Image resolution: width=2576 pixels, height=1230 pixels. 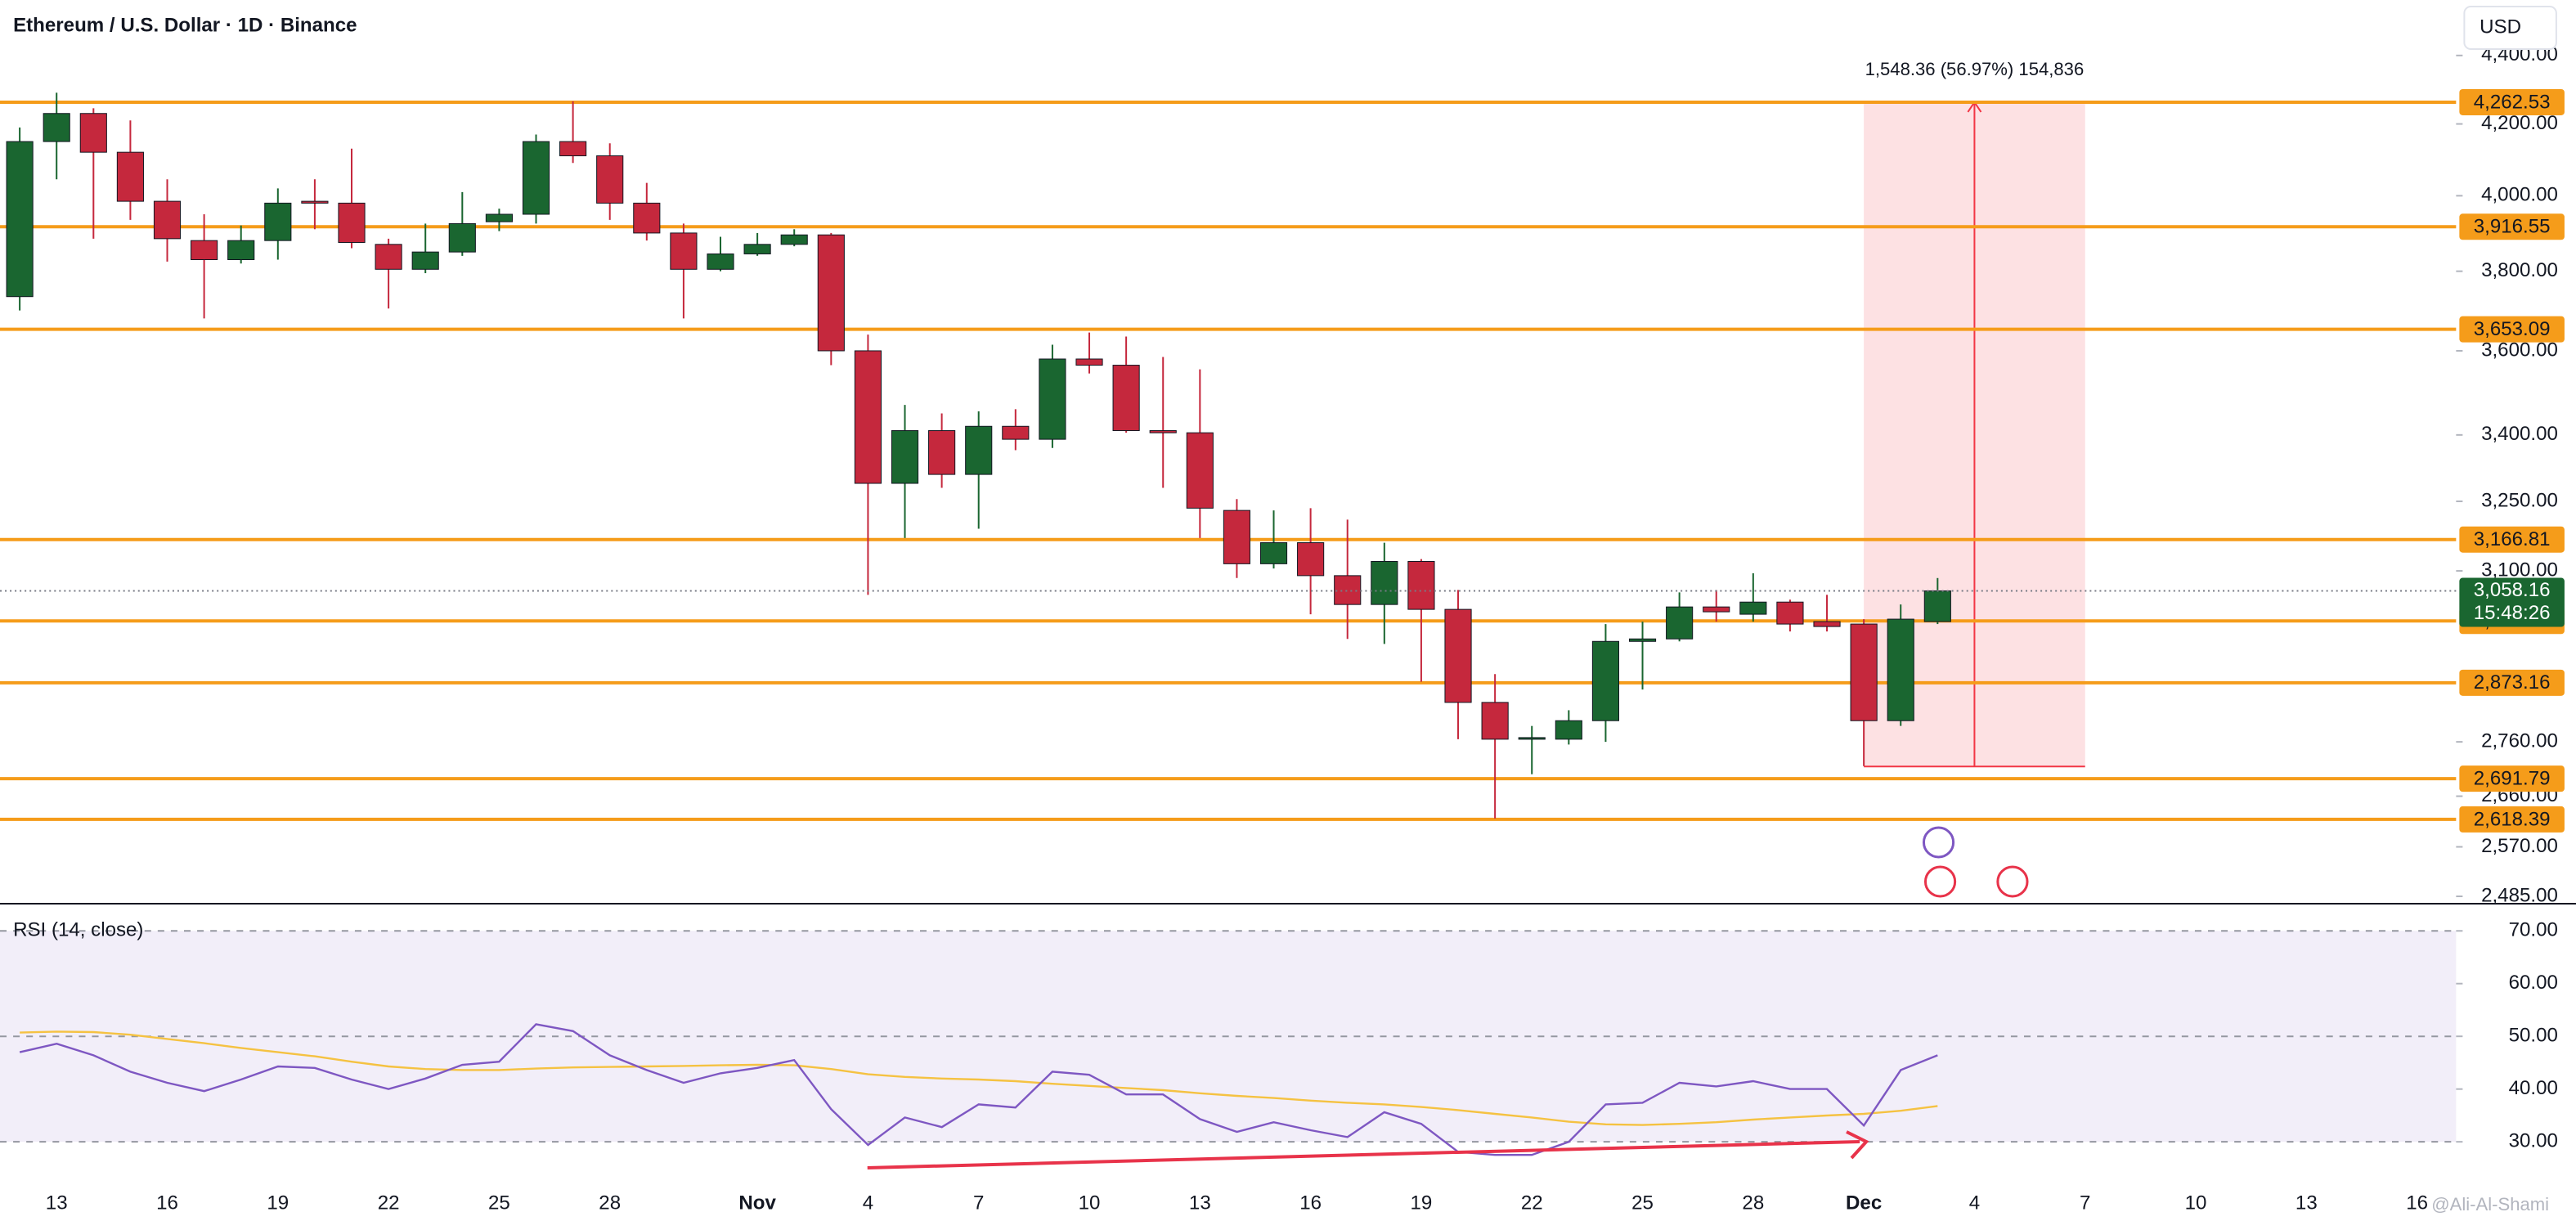 I want to click on y-tick-label: 3,600.00, so click(x=2519, y=350).